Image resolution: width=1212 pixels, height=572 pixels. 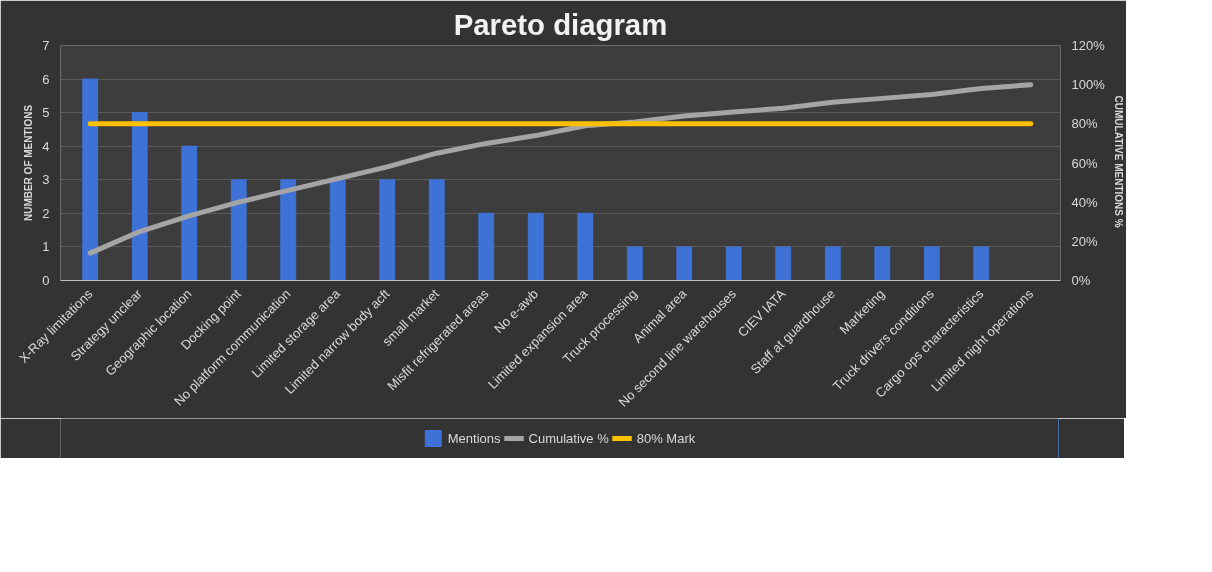 I want to click on y2-tick-label: 20%, so click(x=1084, y=241).